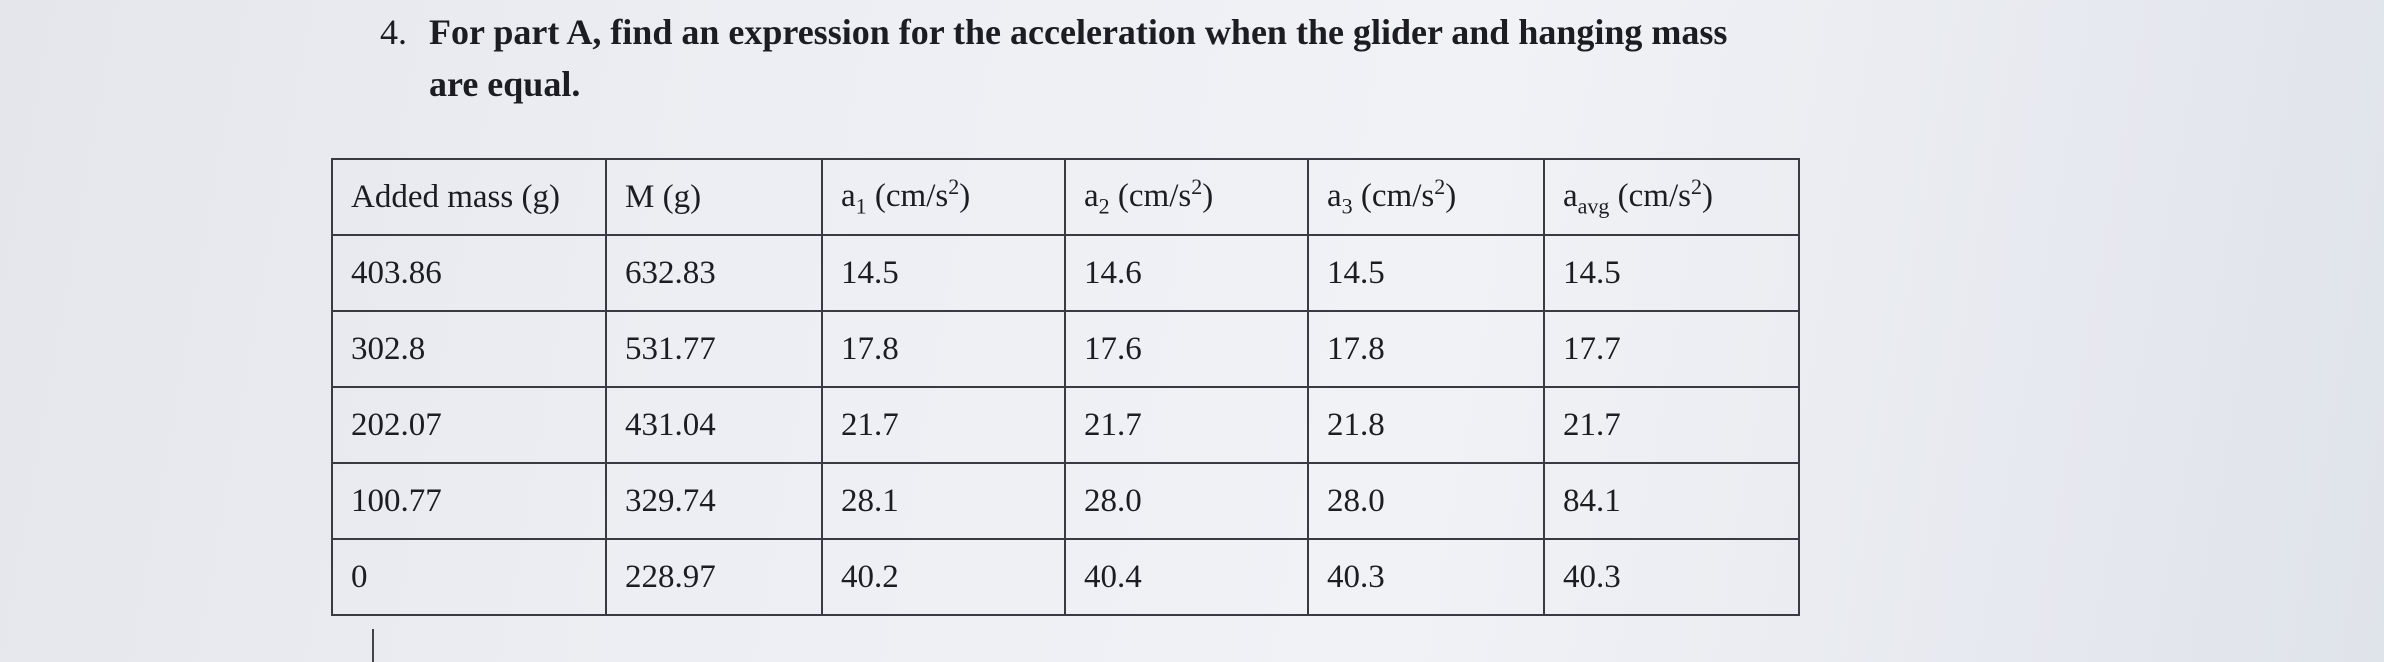  What do you see at coordinates (1671, 501) in the screenshot?
I see `cell: 84.1` at bounding box center [1671, 501].